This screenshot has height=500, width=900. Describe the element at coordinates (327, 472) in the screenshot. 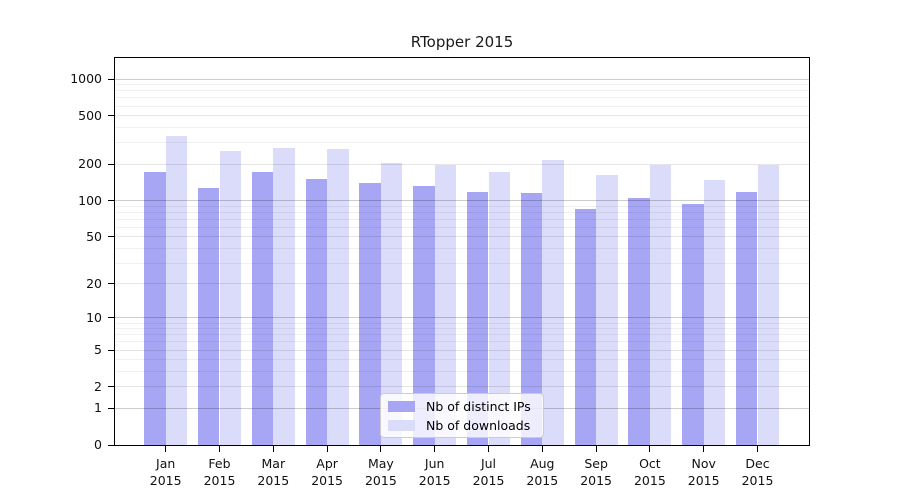

I see `x-tick-label-apr: Apr 2015` at that location.